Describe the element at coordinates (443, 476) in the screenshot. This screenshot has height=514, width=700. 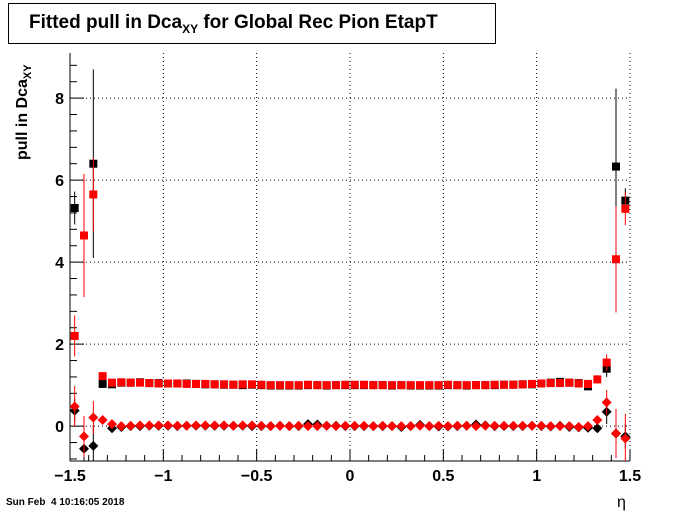
I see `x-tick-label: 0.5` at that location.